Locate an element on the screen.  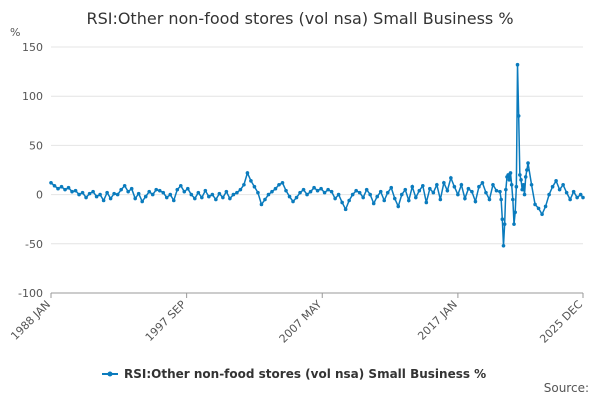
y-tick-label: -100 is located at coordinates (30, 293).